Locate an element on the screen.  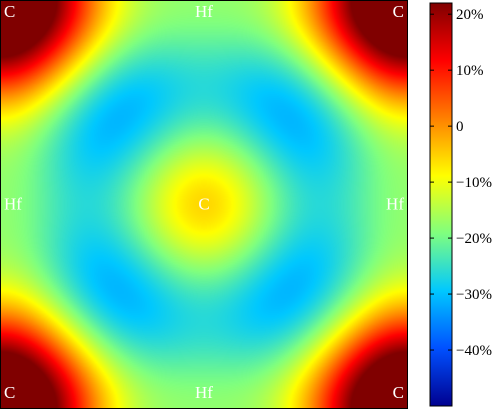
colorbar-ticks: 20% 10% 0 −10% −20% −30% −40% is located at coordinates (461, 183).